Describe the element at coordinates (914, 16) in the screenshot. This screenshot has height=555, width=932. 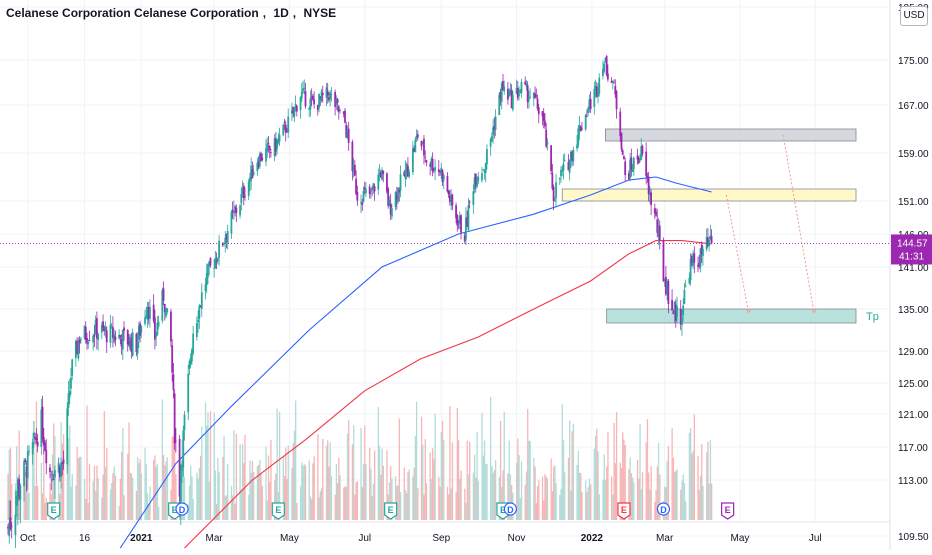
I see `currency-button: USD` at that location.